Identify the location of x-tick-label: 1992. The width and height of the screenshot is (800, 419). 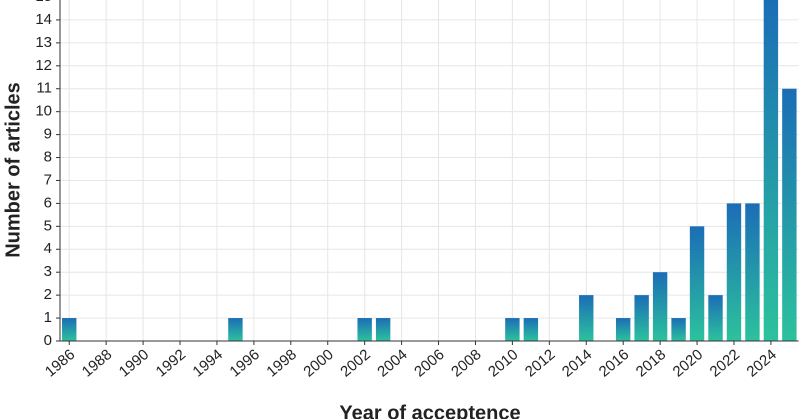
(171, 363).